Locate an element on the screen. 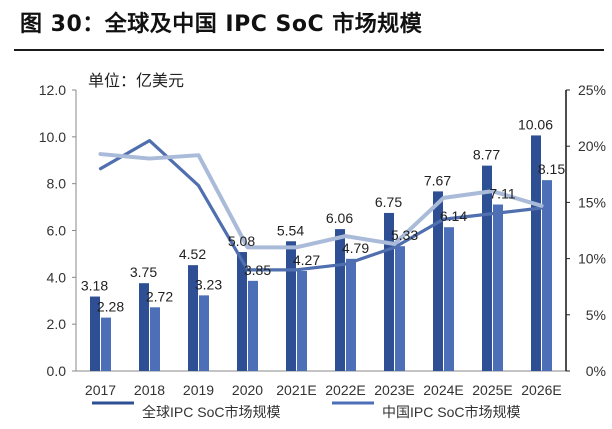  global-value-label: 7.67 is located at coordinates (437, 180).